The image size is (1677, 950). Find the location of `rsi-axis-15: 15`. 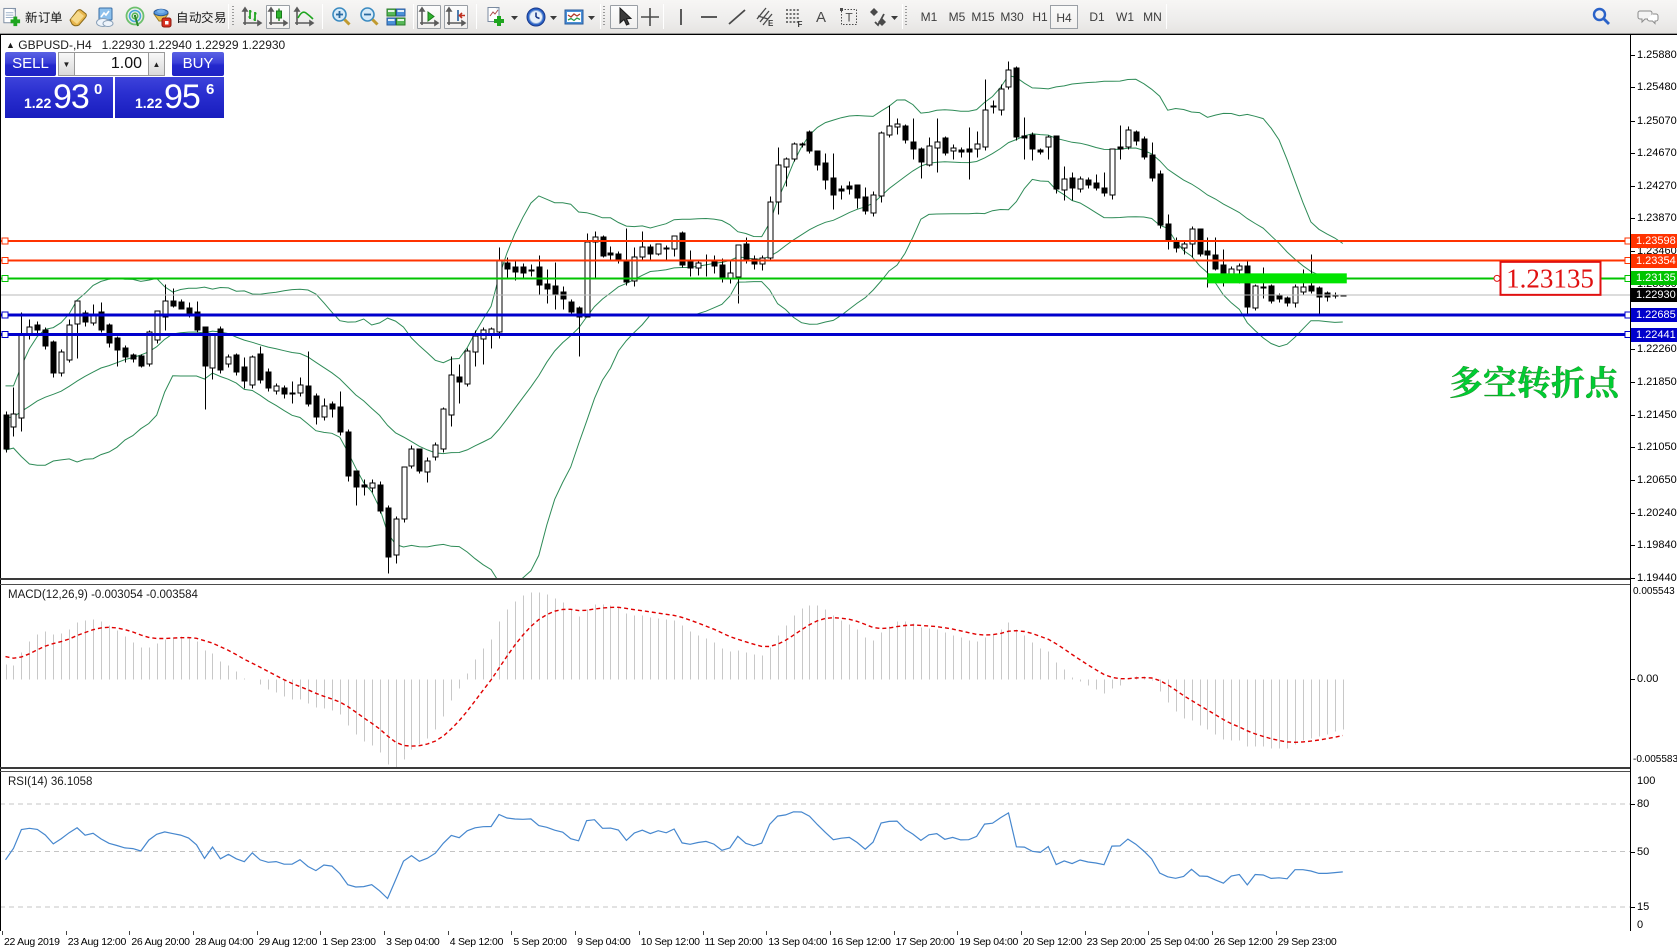

rsi-axis-15: 15 is located at coordinates (1640, 907).